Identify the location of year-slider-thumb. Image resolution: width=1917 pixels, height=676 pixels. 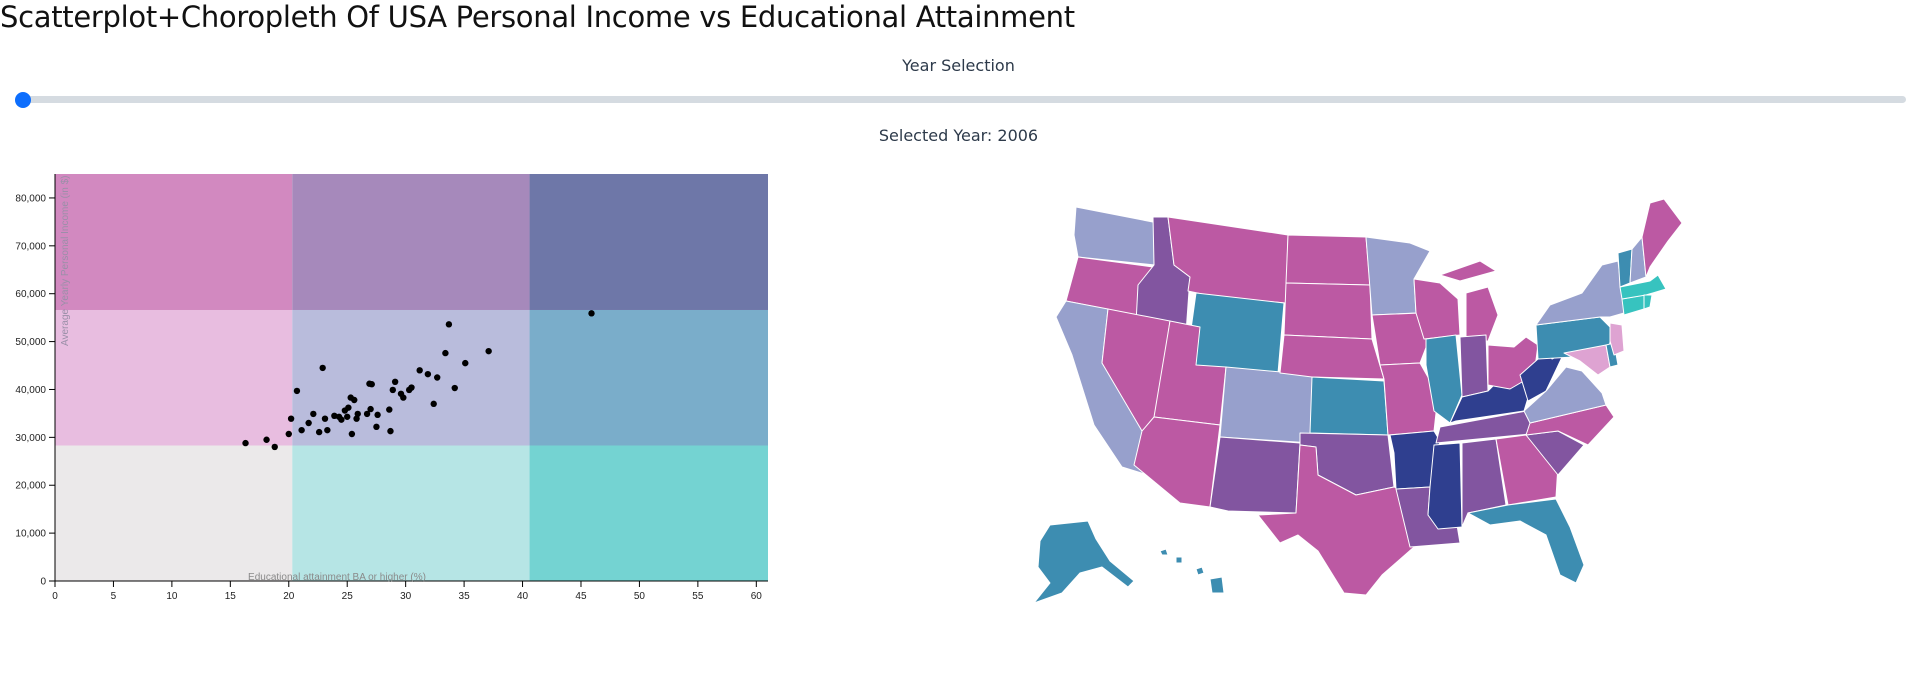
(23, 100).